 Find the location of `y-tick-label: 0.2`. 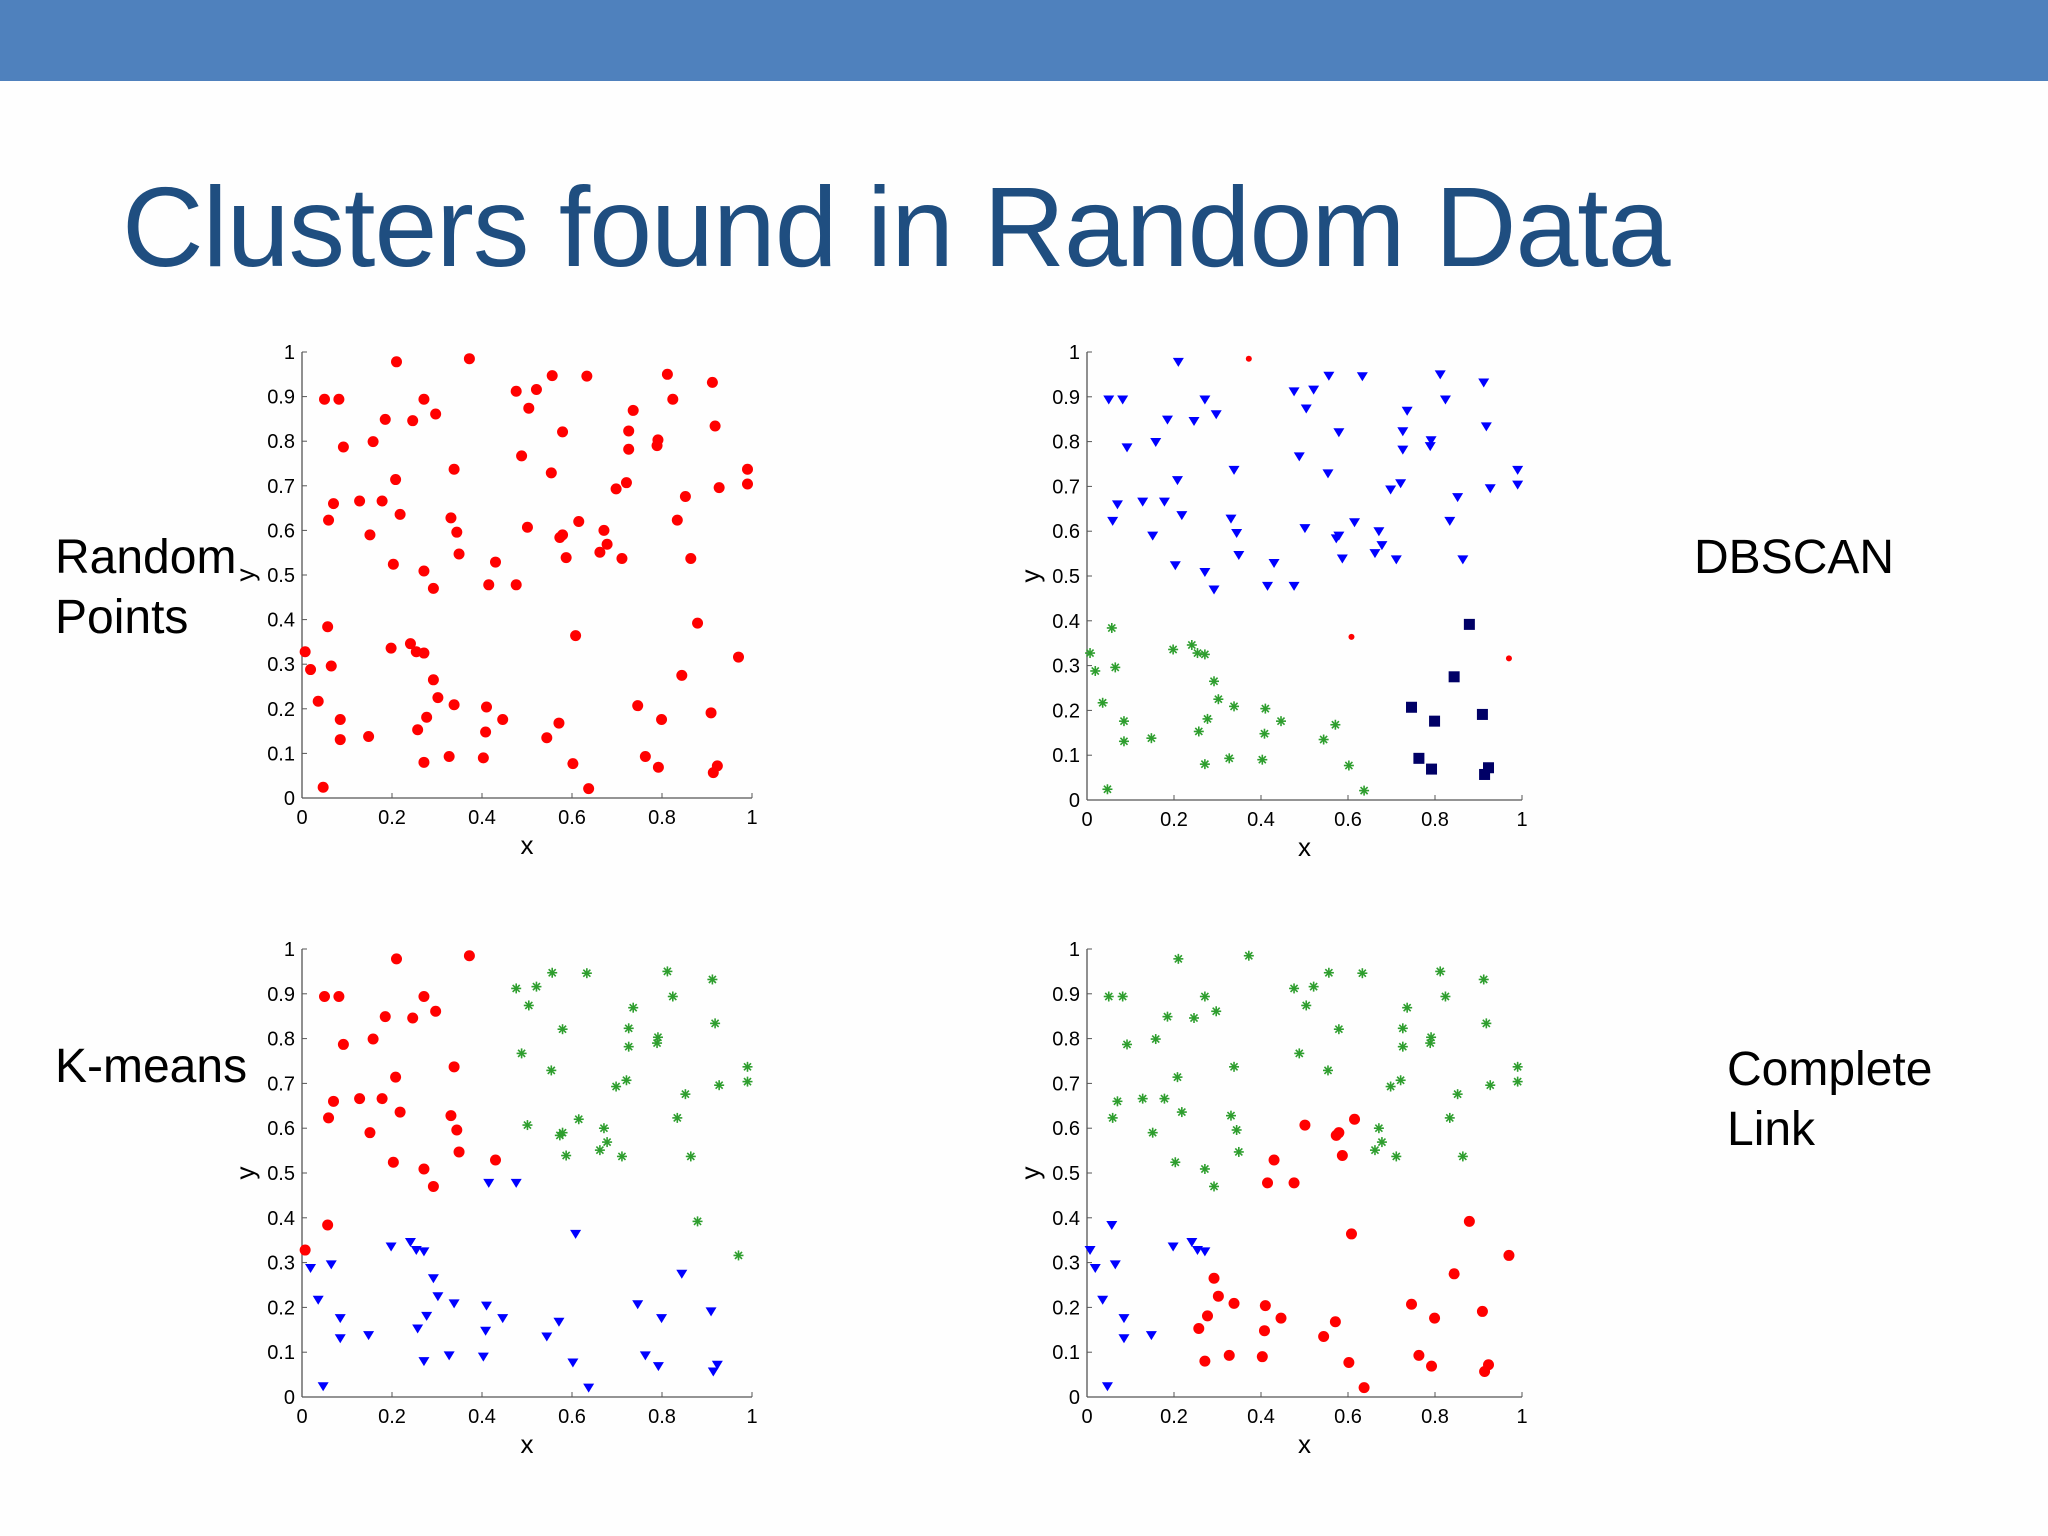

y-tick-label: 0.2 is located at coordinates (281, 710).